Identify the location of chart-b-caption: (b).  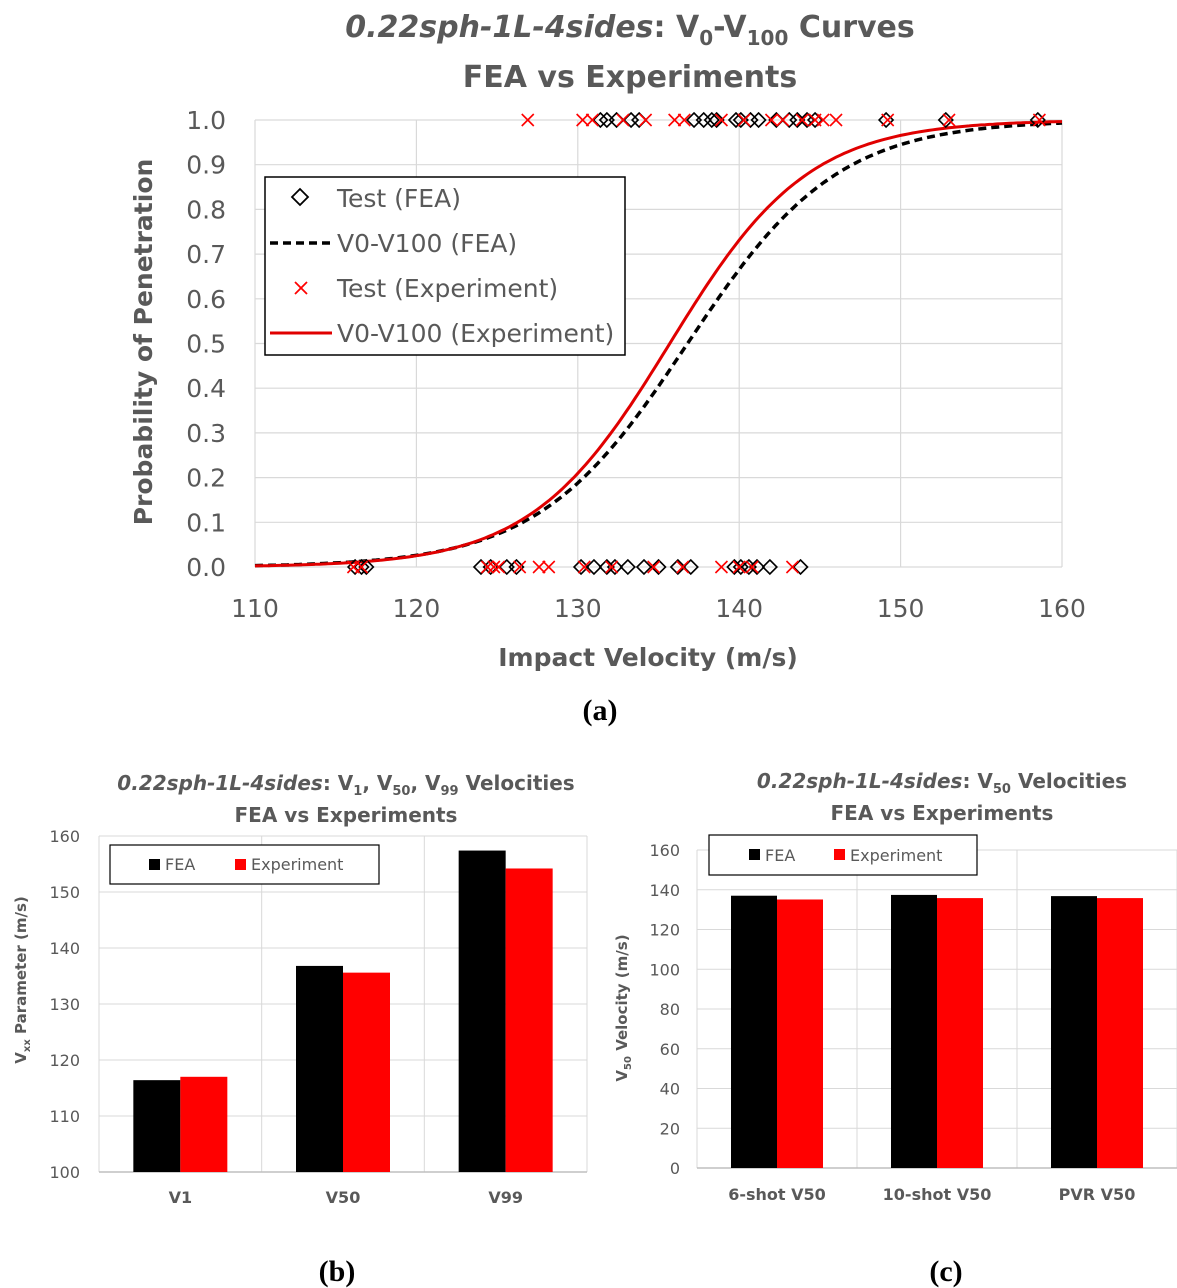
(337, 1271).